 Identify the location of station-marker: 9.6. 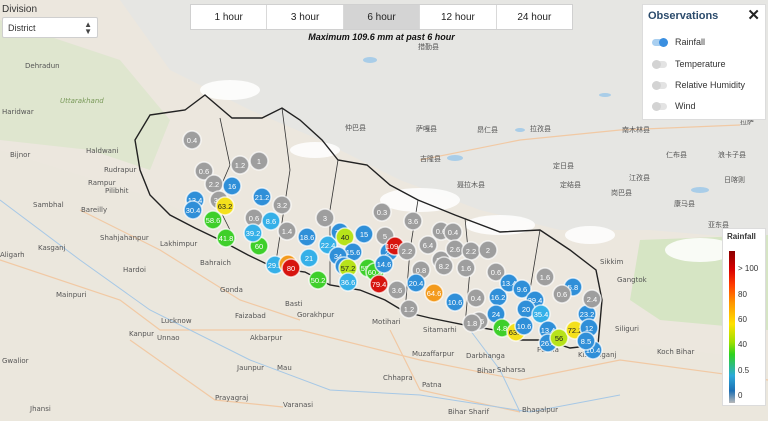
(522, 289).